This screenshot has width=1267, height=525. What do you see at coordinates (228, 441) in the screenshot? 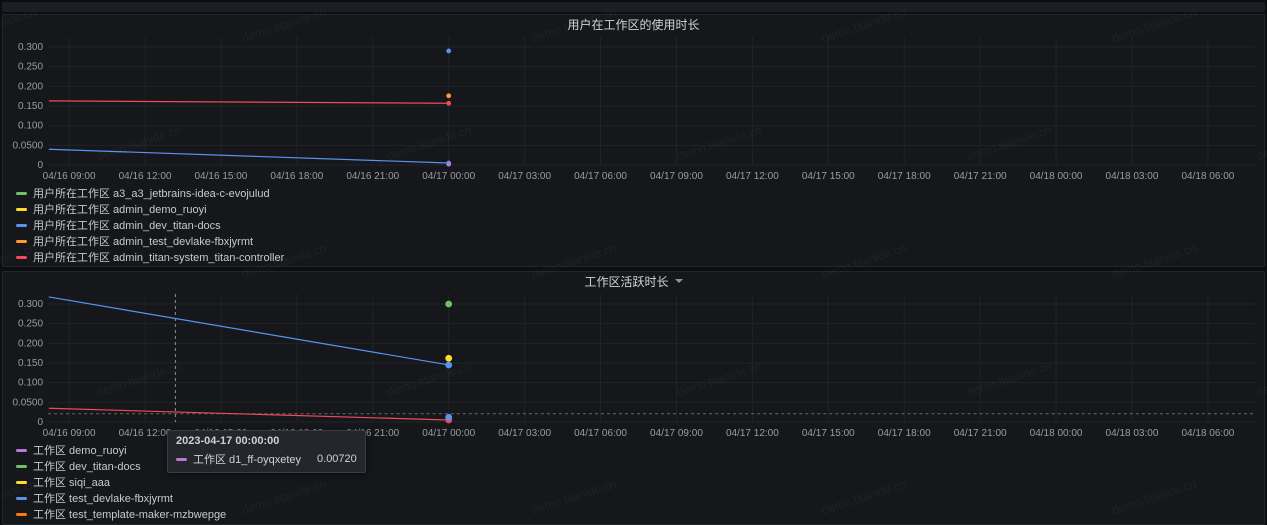
I see `tooltip-timestamp: 2023-04-17 00:00:00` at bounding box center [228, 441].